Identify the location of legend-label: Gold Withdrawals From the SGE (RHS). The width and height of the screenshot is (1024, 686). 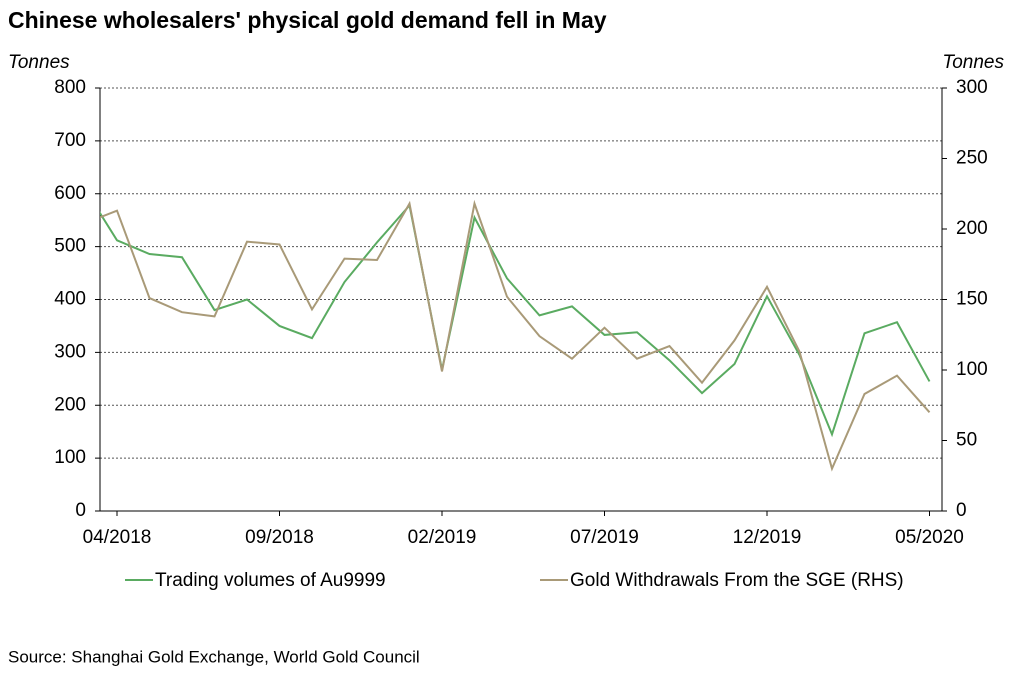
(737, 580).